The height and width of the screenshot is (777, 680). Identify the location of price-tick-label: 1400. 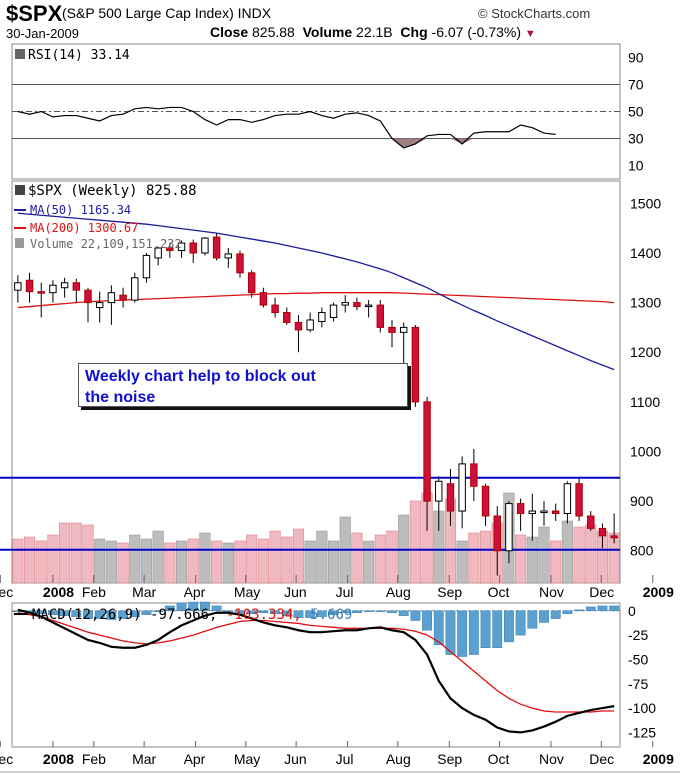
(645, 253).